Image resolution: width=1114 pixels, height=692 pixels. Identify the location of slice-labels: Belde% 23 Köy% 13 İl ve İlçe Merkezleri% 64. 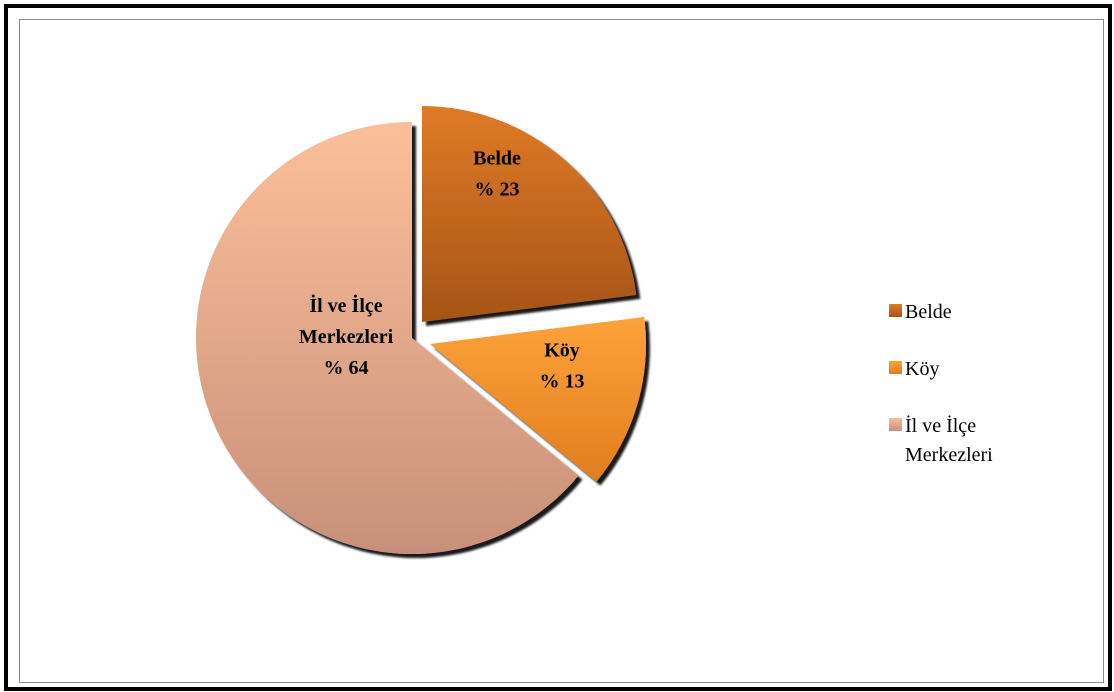
(442, 270).